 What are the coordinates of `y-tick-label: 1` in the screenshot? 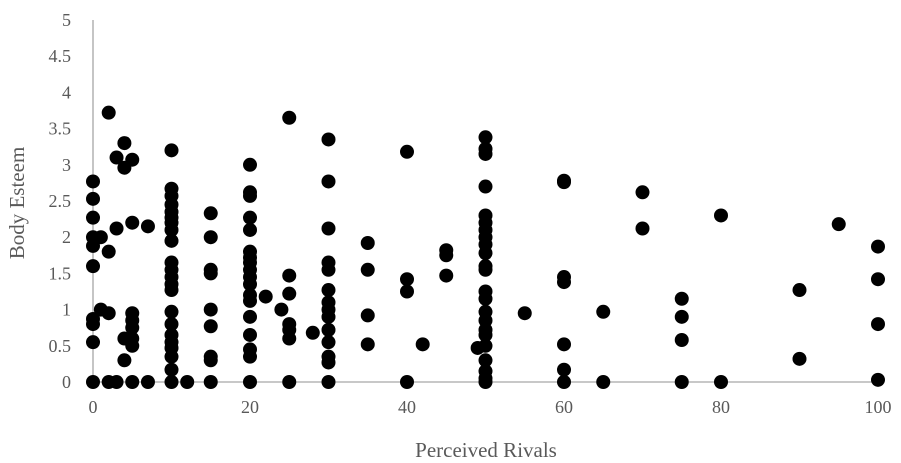 It's located at (66, 310).